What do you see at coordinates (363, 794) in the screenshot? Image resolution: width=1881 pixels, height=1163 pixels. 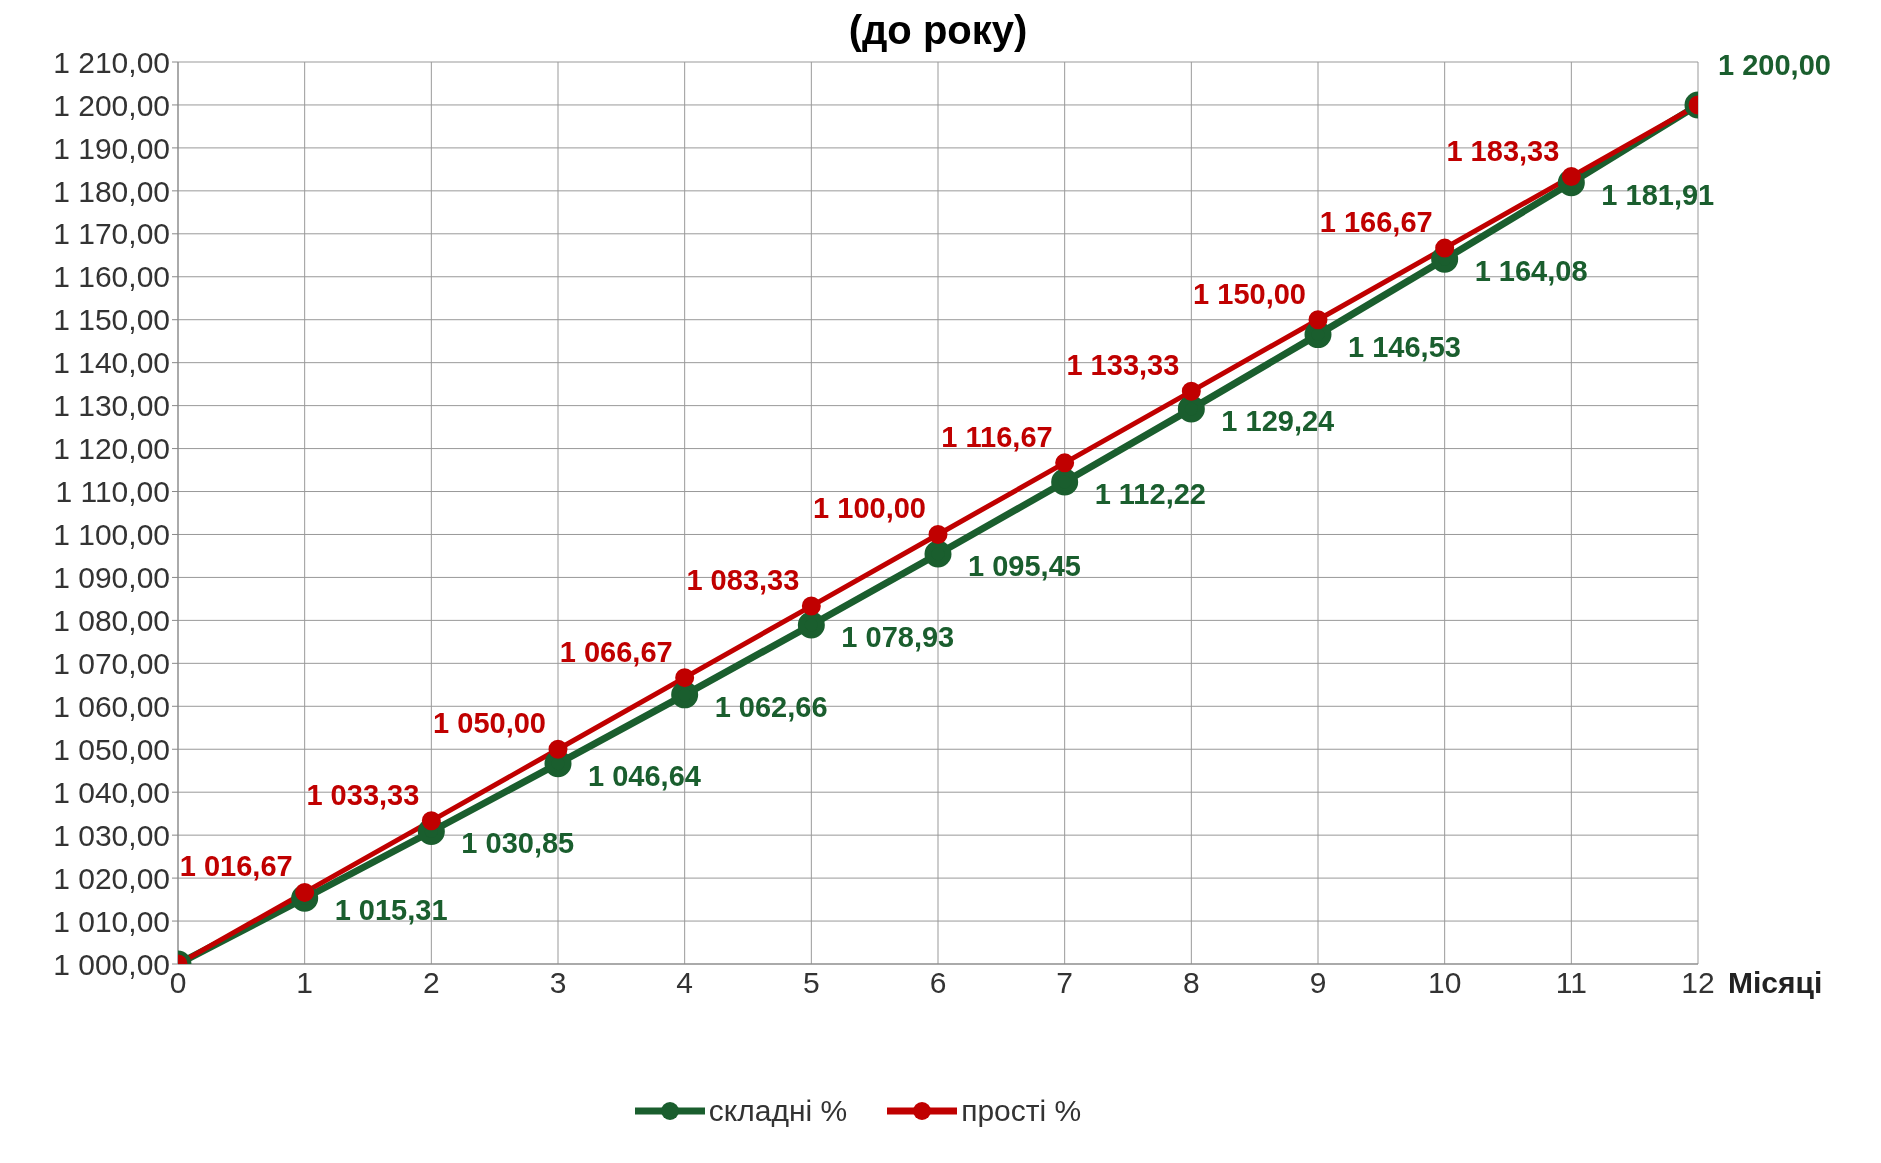 I see `data-label: 1 033,33` at bounding box center [363, 794].